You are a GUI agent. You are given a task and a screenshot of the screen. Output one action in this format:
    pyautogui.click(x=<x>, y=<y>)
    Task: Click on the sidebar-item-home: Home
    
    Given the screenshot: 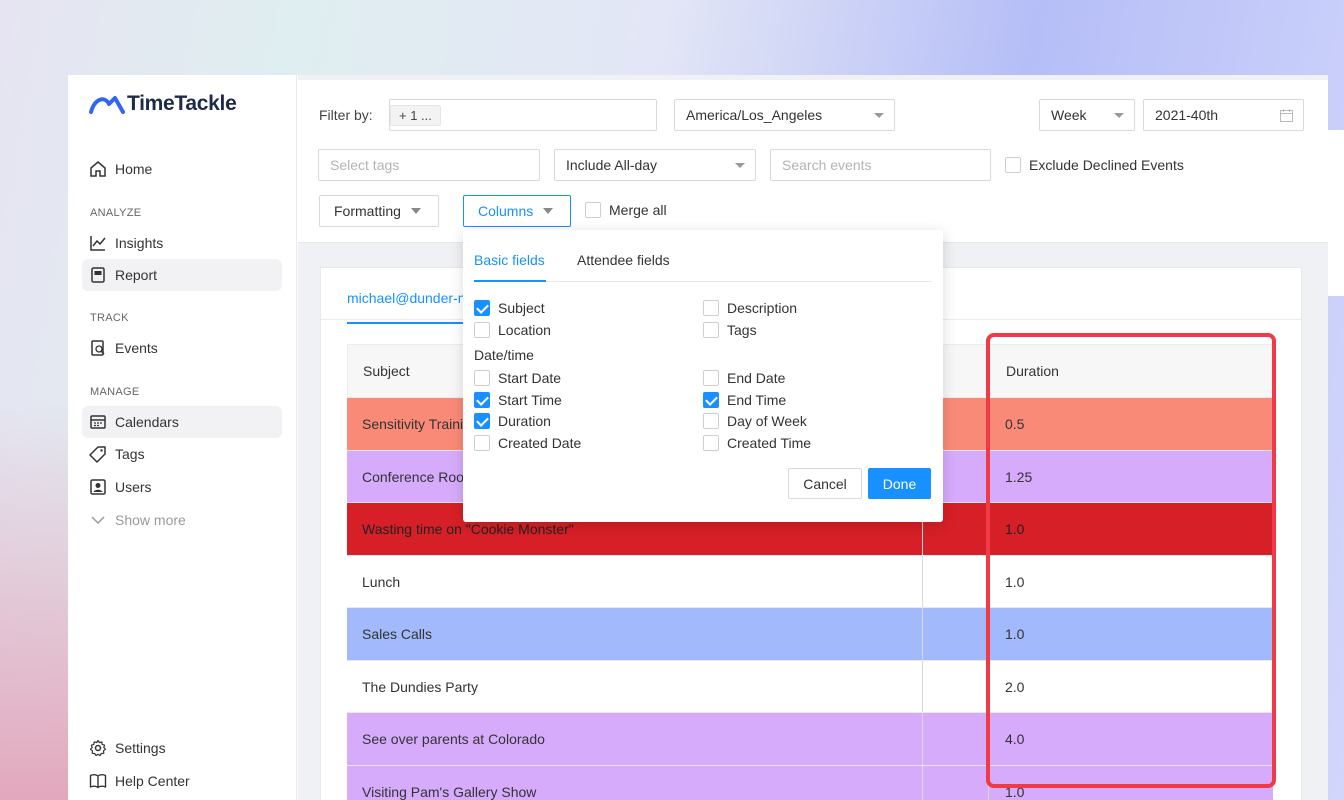 What is the action you would take?
    pyautogui.click(x=182, y=169)
    